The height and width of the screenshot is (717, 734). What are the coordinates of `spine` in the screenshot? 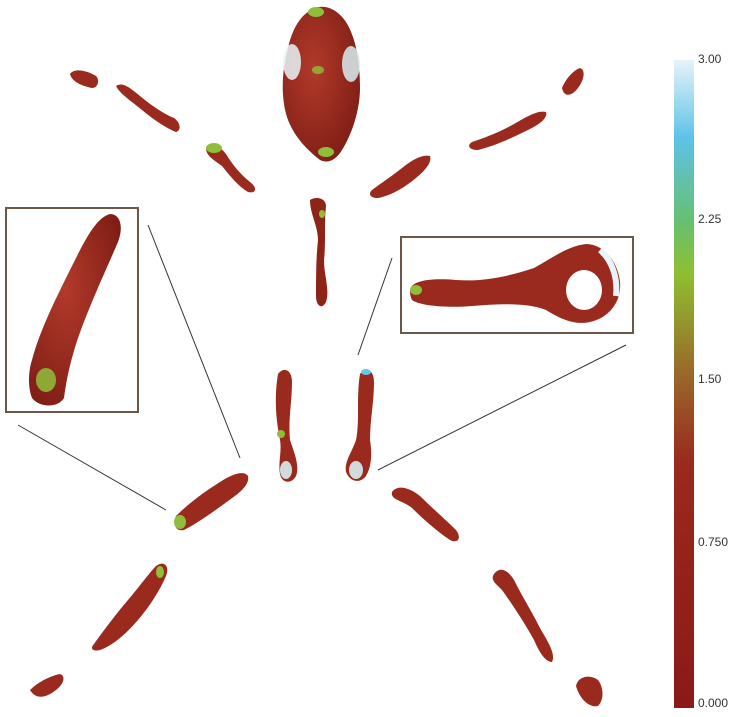 It's located at (319, 252).